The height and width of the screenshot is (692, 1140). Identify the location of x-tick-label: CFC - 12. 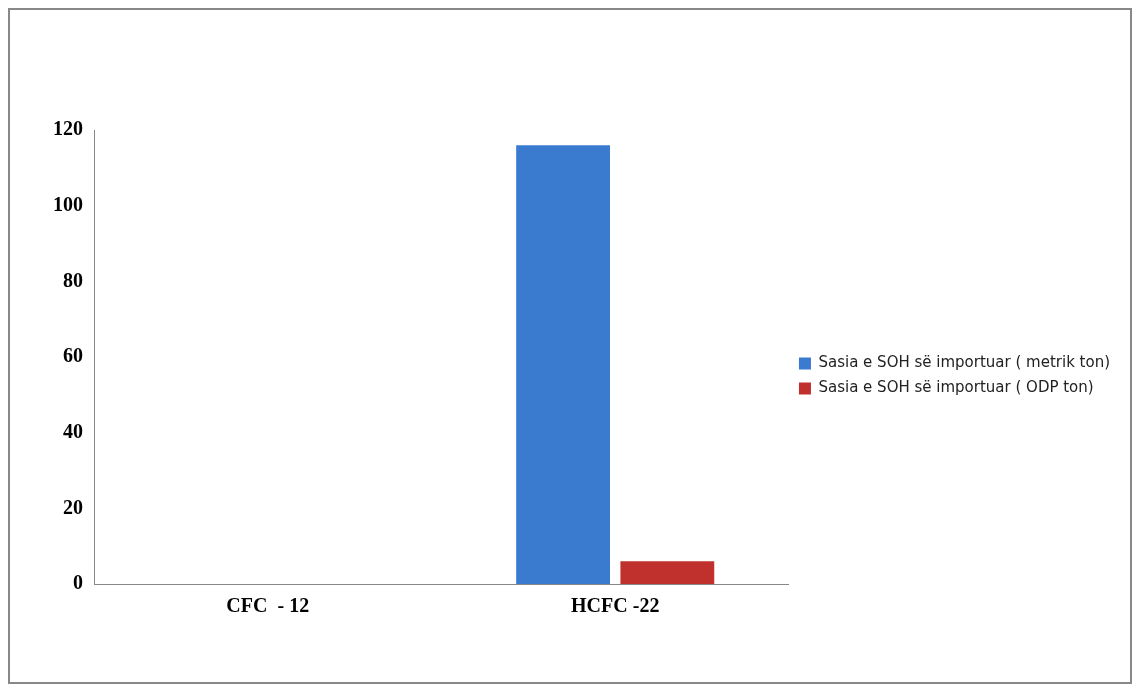
(268, 605).